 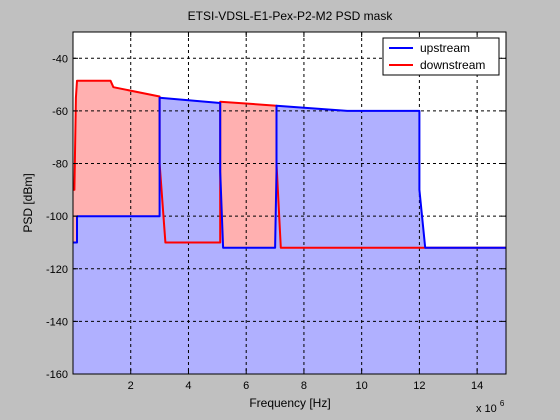 What do you see at coordinates (60, 112) in the screenshot?
I see `y-tick-label: -60` at bounding box center [60, 112].